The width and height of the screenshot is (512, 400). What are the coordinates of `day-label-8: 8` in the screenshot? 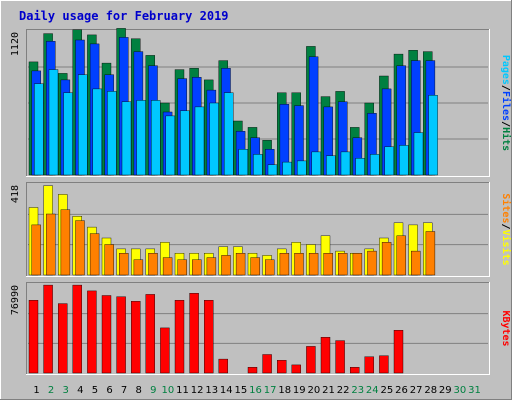 It's located at (139, 390).